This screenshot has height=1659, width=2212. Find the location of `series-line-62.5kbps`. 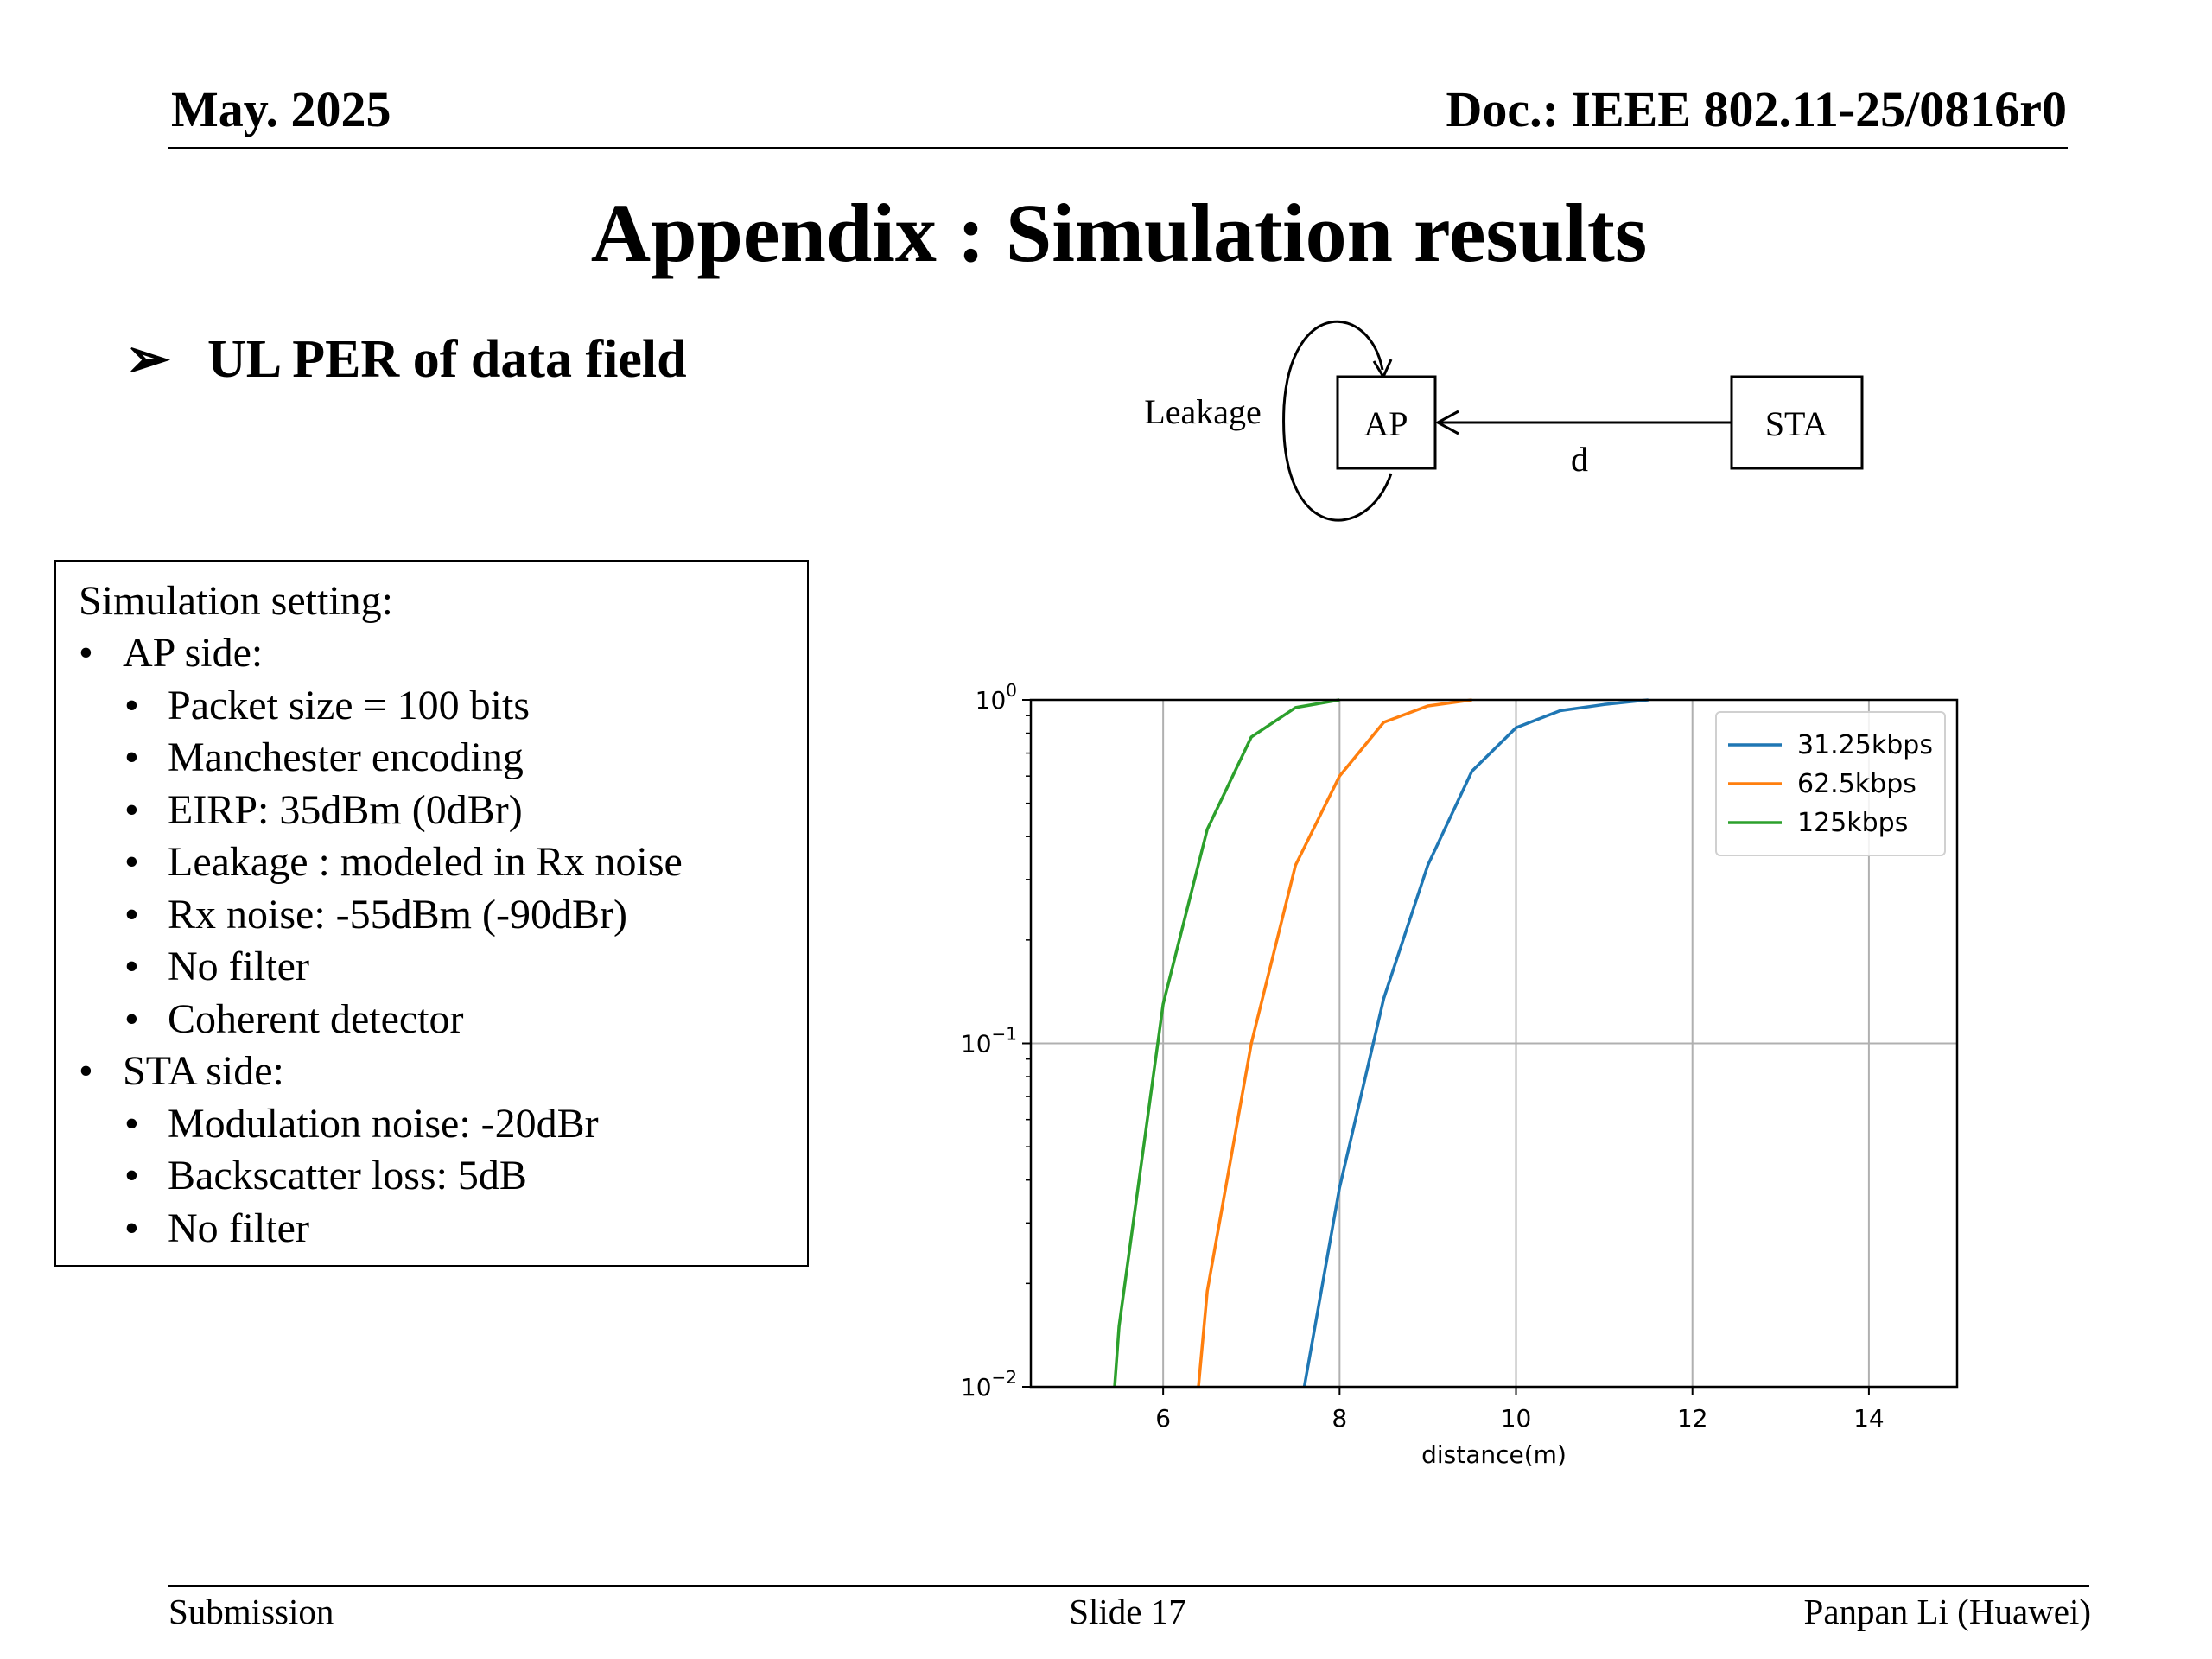

series-line-62.5kbps is located at coordinates (1334, 1043).